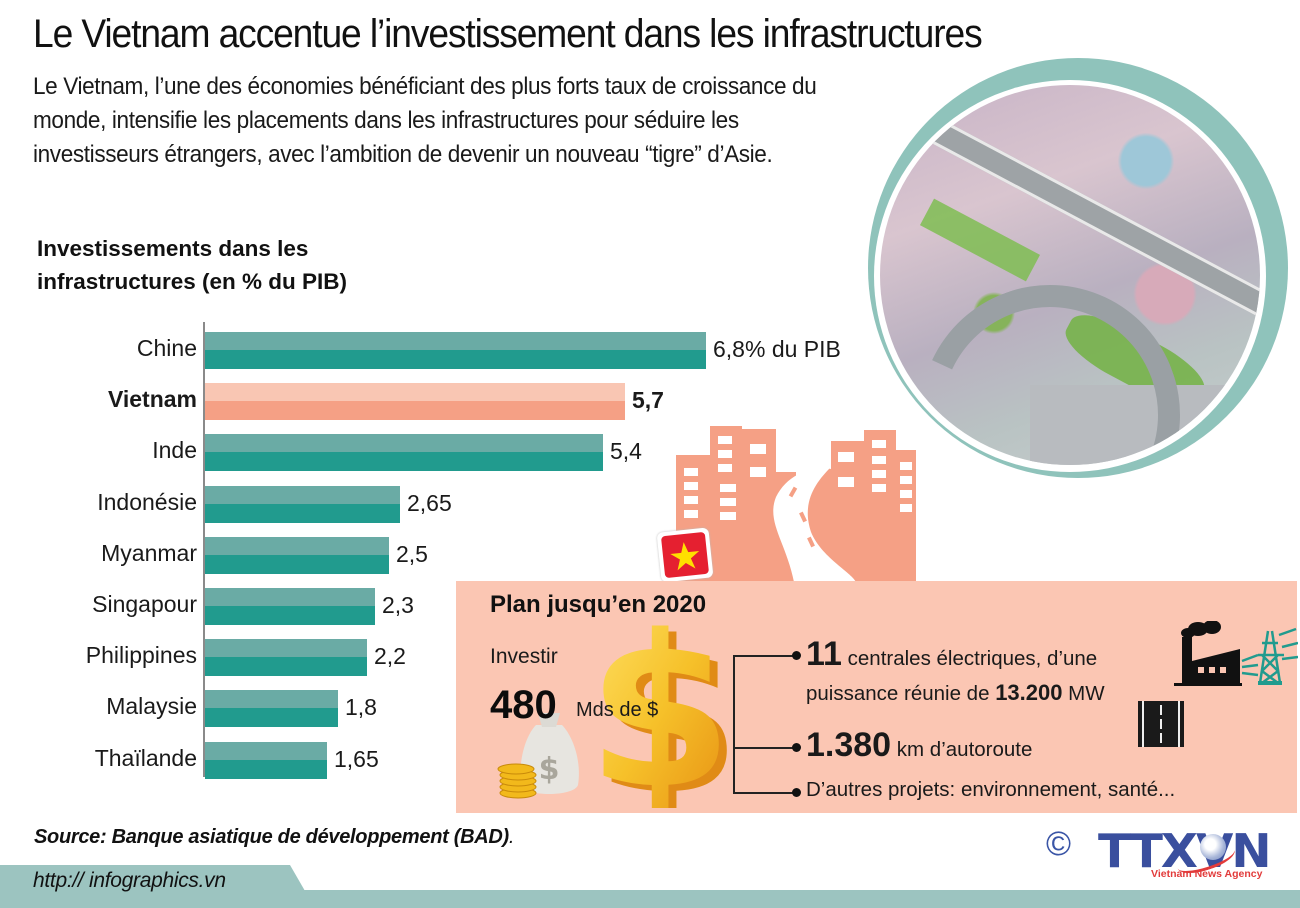 This screenshot has height=908, width=1300. What do you see at coordinates (398, 605) in the screenshot?
I see `bar-value: 2,3` at bounding box center [398, 605].